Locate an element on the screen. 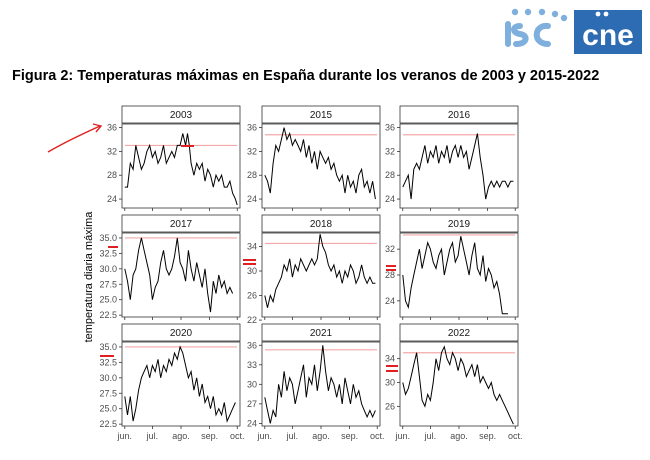  strip-label-2015: 2015 is located at coordinates (321, 115).